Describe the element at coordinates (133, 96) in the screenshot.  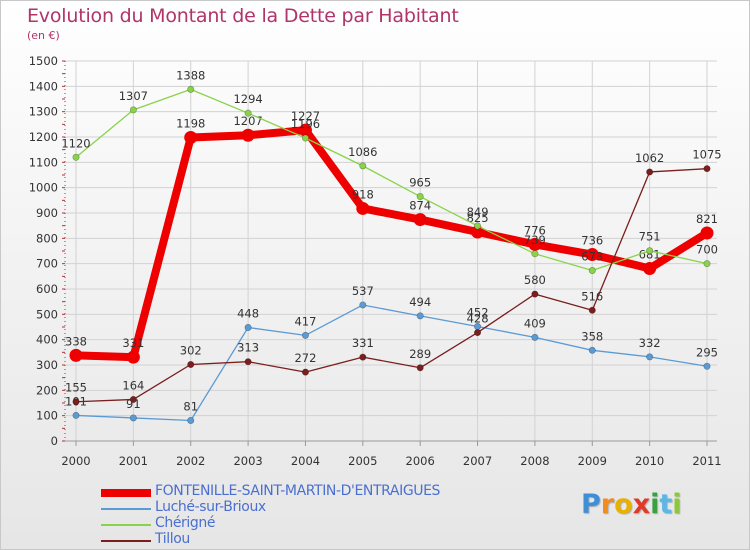
I see `data-label: 1307` at that location.